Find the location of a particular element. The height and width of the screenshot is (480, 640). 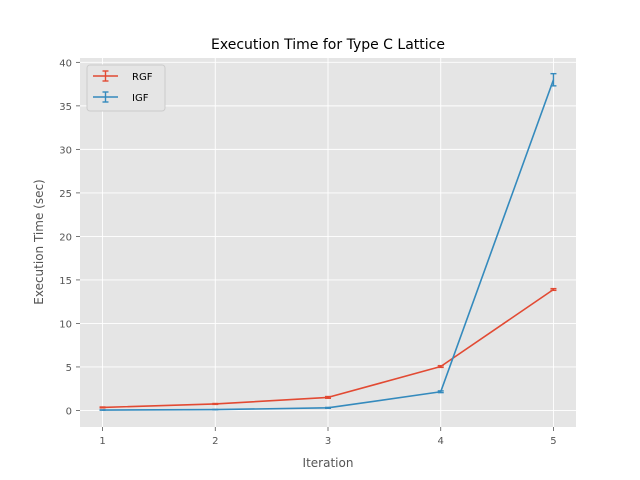

y-tick-label: 15 is located at coordinates (65, 281).